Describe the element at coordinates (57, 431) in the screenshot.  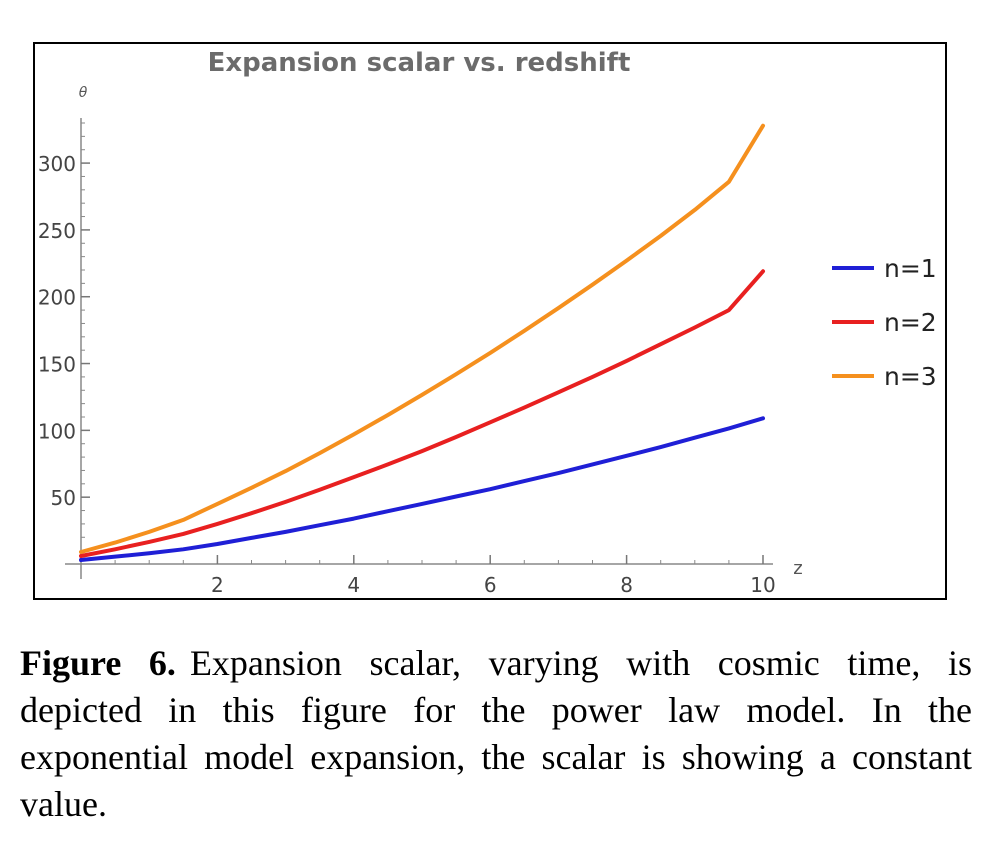
I see `y-tick-label: 100` at that location.